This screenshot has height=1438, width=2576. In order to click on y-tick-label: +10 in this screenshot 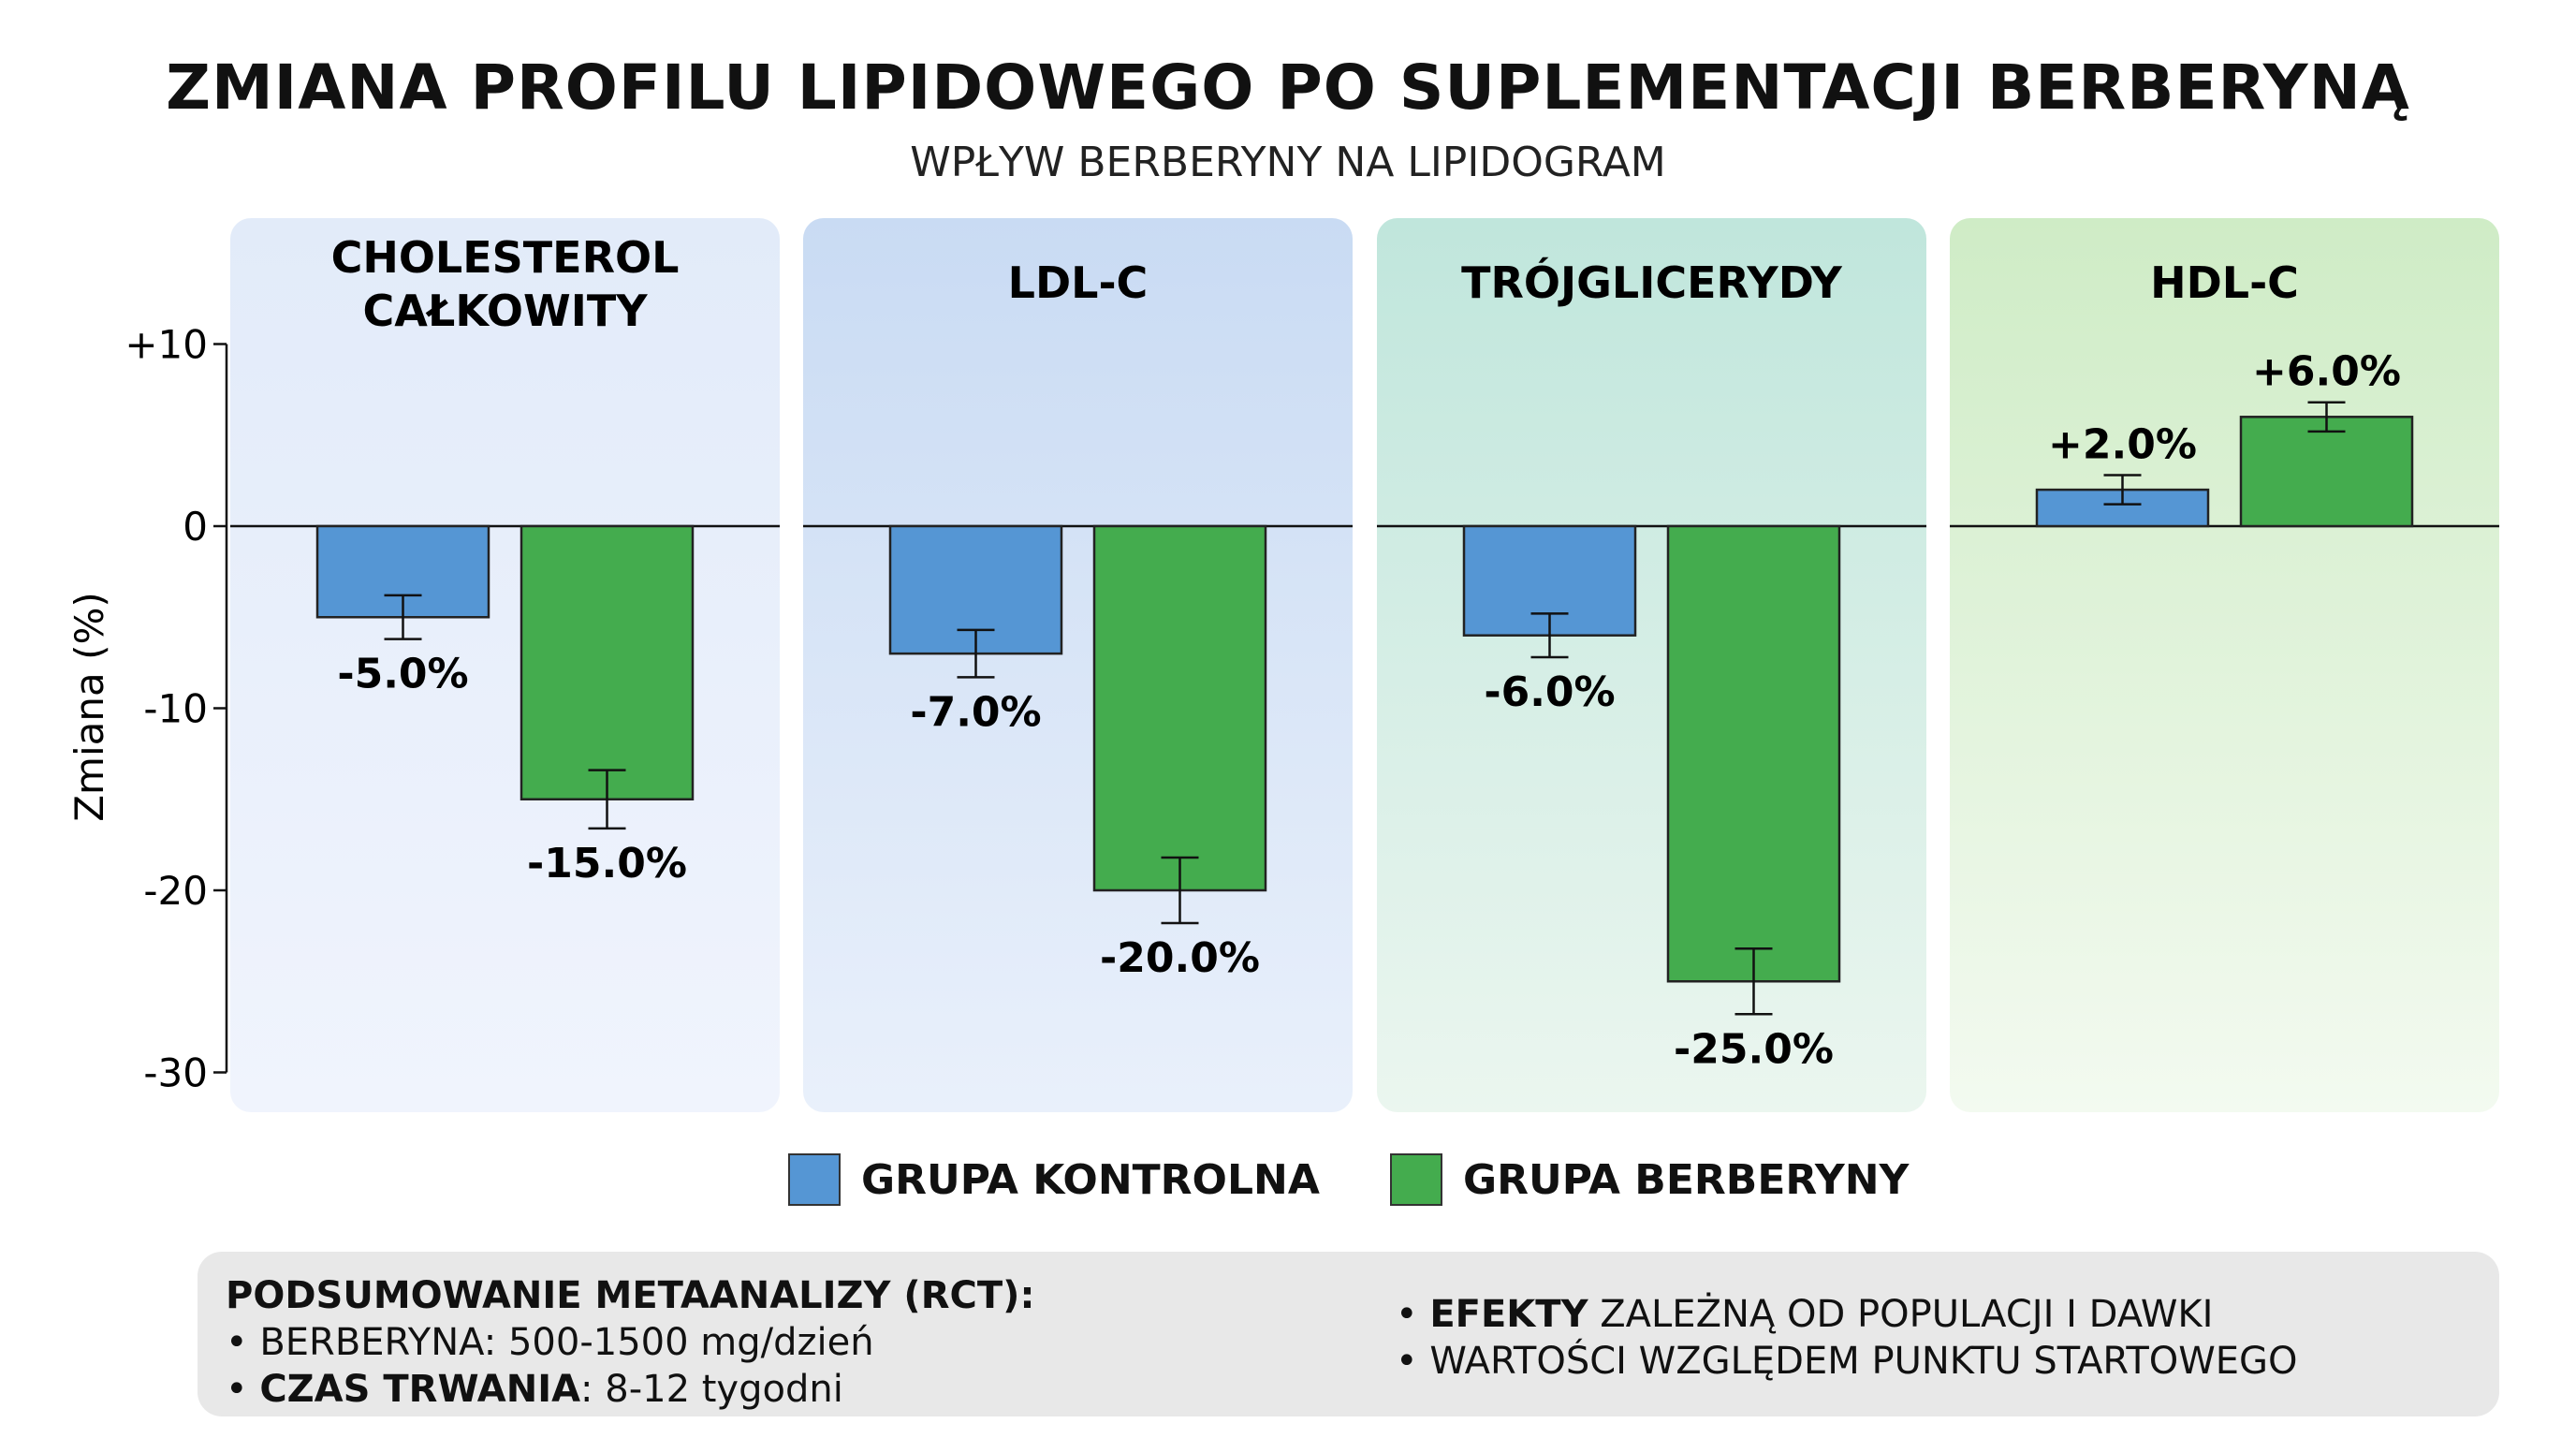, I will do `click(166, 345)`.